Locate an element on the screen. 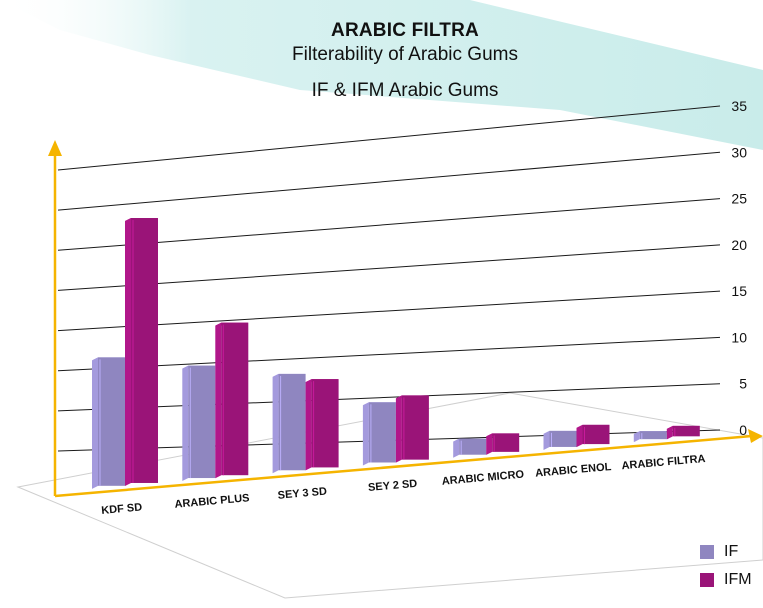 The image size is (763, 608). chart-title: ARABIC FILTRA is located at coordinates (405, 30).